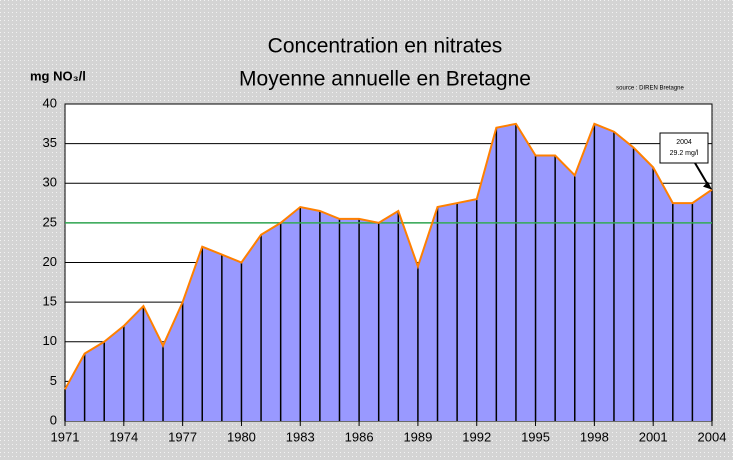 Image resolution: width=733 pixels, height=460 pixels. What do you see at coordinates (535, 436) in the screenshot?
I see `x-tick-label: 1995` at bounding box center [535, 436].